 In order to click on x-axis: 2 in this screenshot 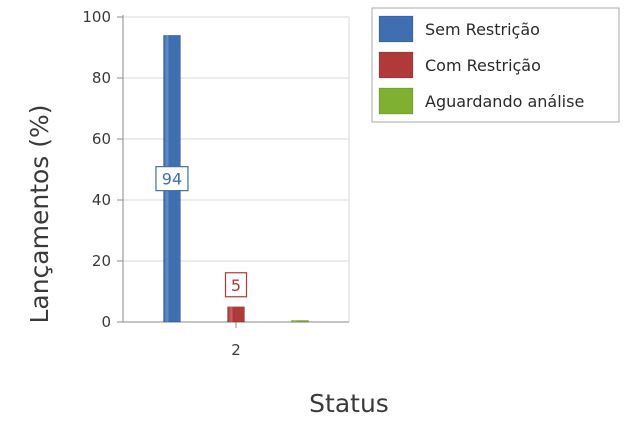, I will do `click(236, 340)`.